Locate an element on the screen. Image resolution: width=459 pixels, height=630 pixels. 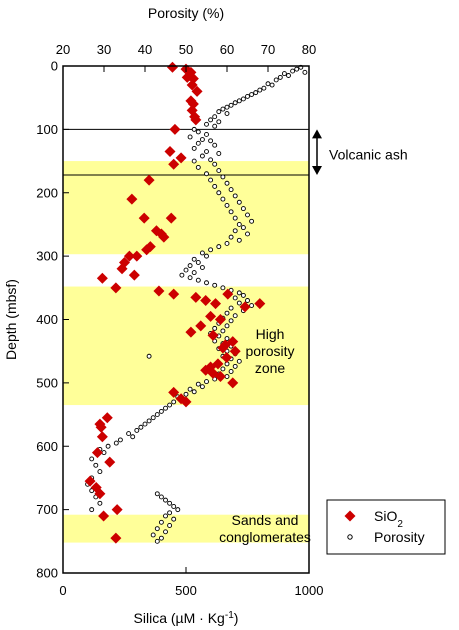
y-tick-label: 200 is located at coordinates (47, 192).